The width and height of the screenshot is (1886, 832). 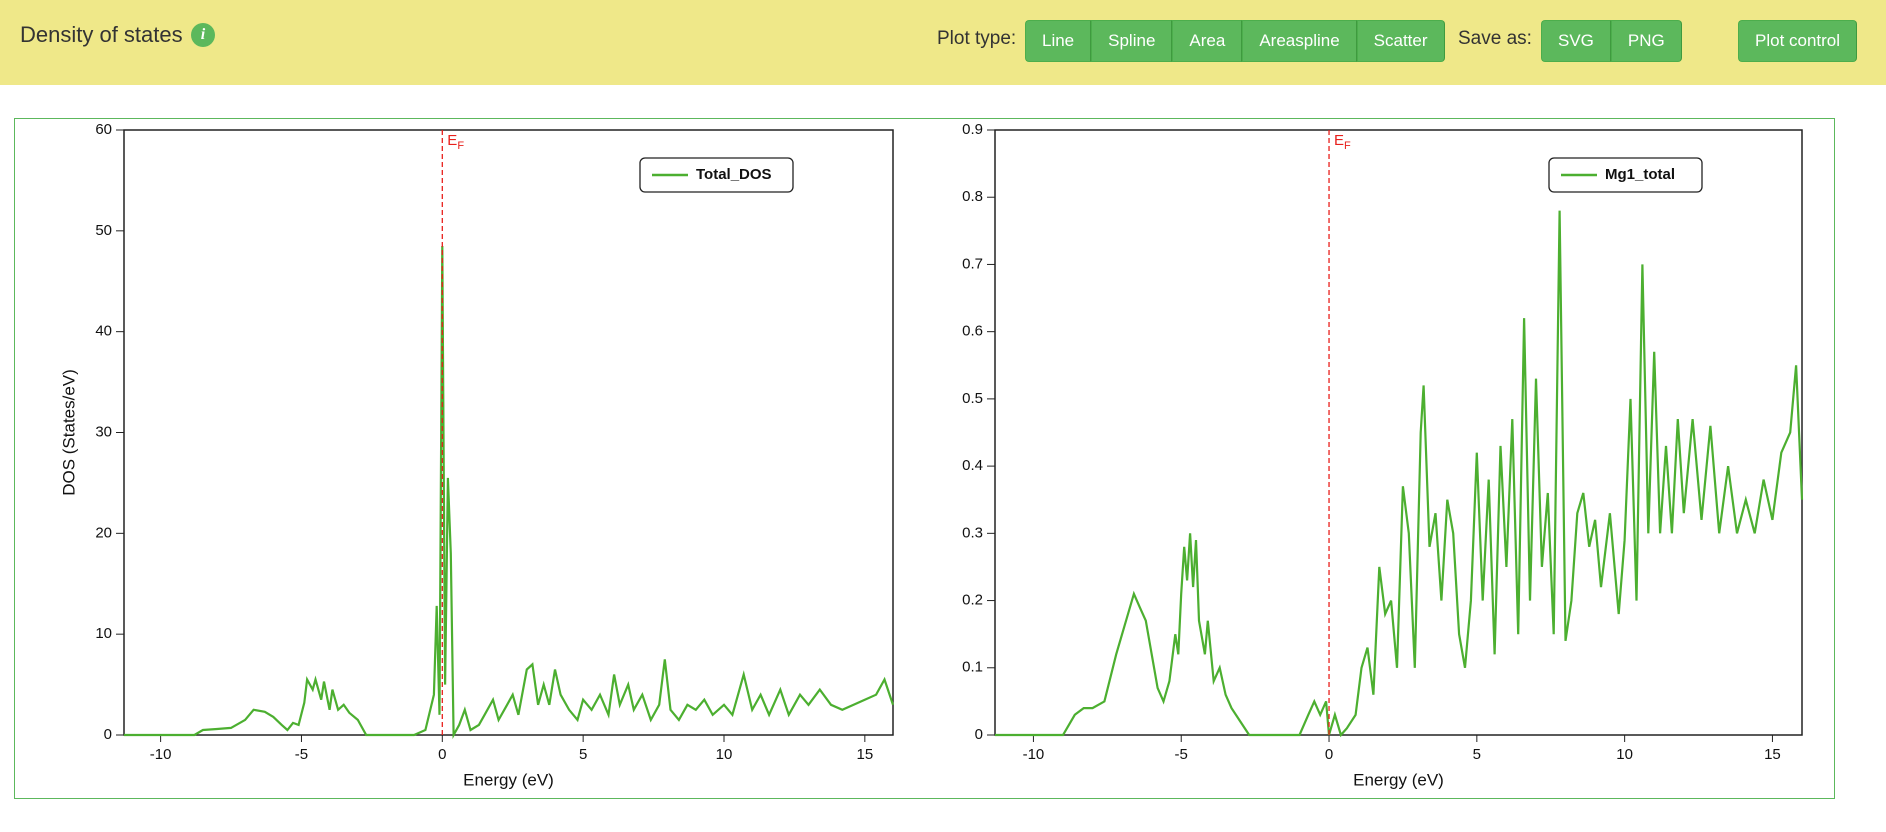 What do you see at coordinates (972, 196) in the screenshot?
I see `y-tick-label: 0.8` at bounding box center [972, 196].